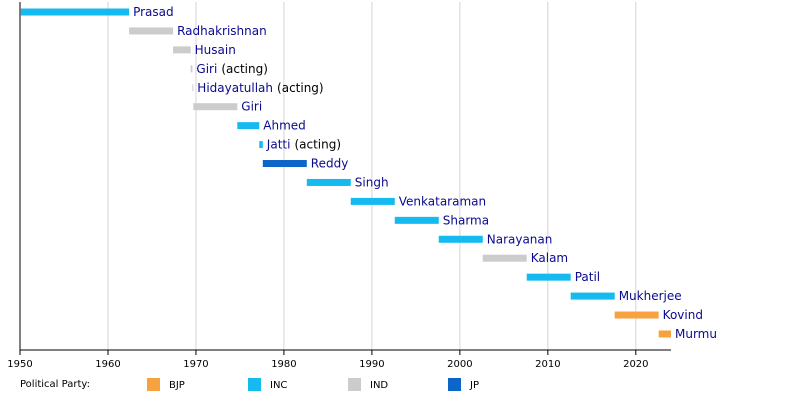 Image resolution: width=800 pixels, height=400 pixels. I want to click on president-label: Mukherjee, so click(650, 296).